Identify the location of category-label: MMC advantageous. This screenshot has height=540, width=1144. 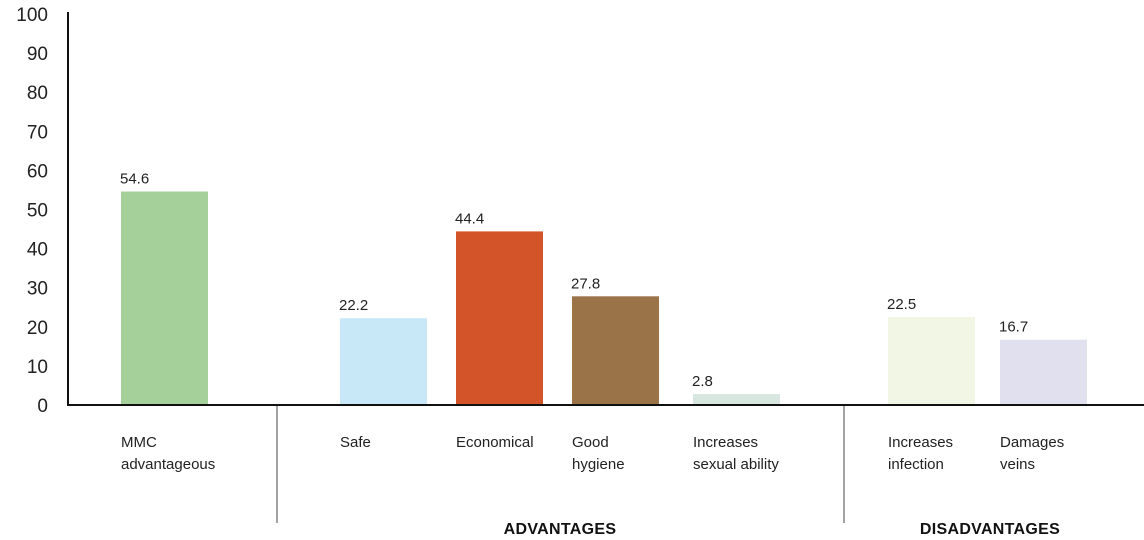
(168, 453).